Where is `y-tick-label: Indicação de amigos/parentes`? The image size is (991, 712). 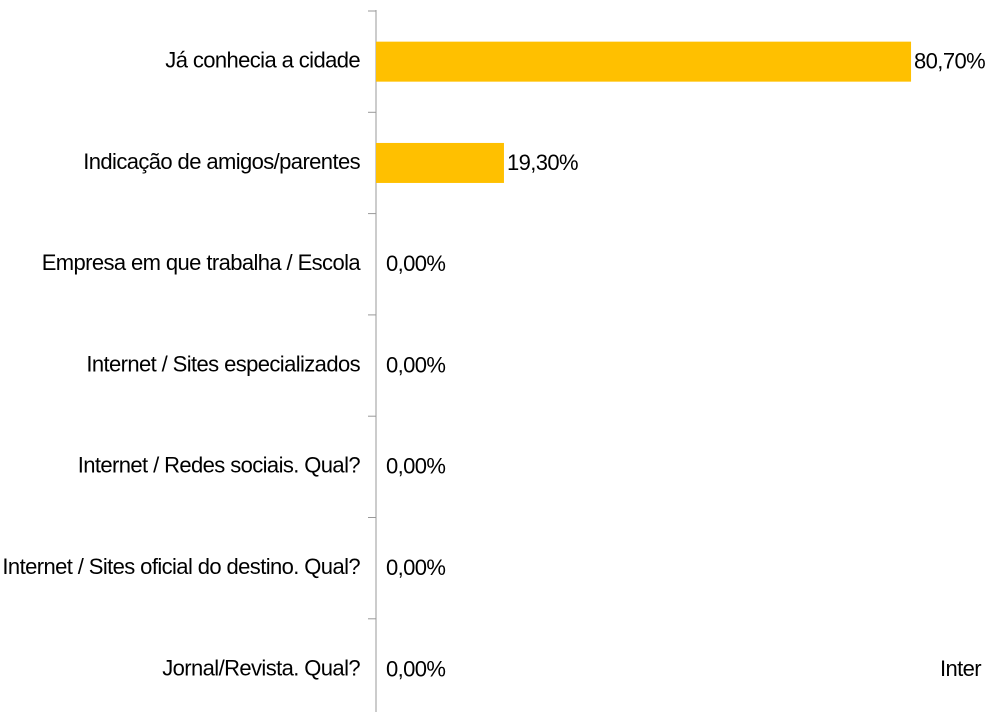
y-tick-label: Indicação de amigos/parentes is located at coordinates (221, 161).